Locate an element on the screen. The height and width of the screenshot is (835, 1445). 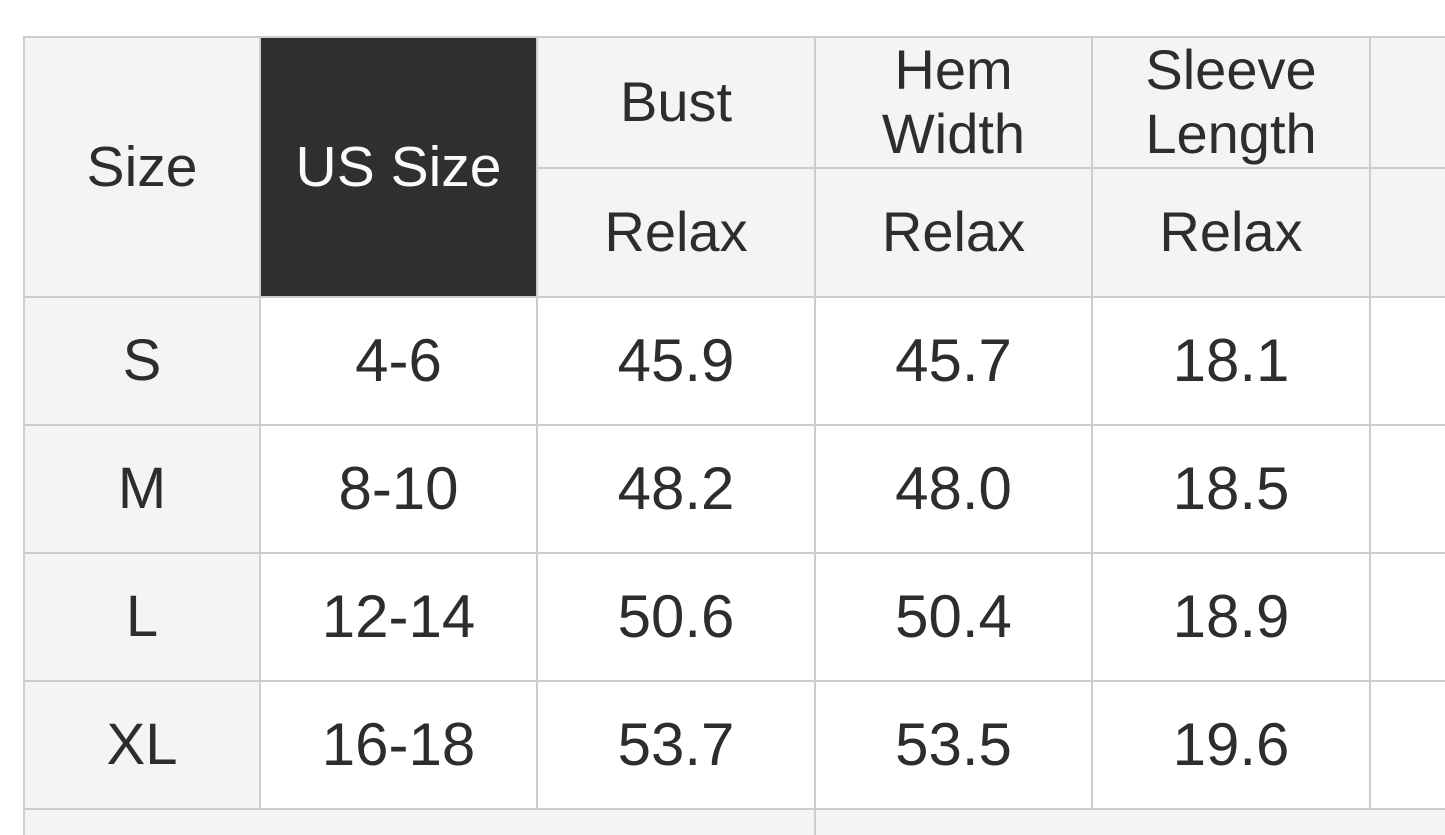
fit-label-hem-width: Relax is located at coordinates (953, 232).